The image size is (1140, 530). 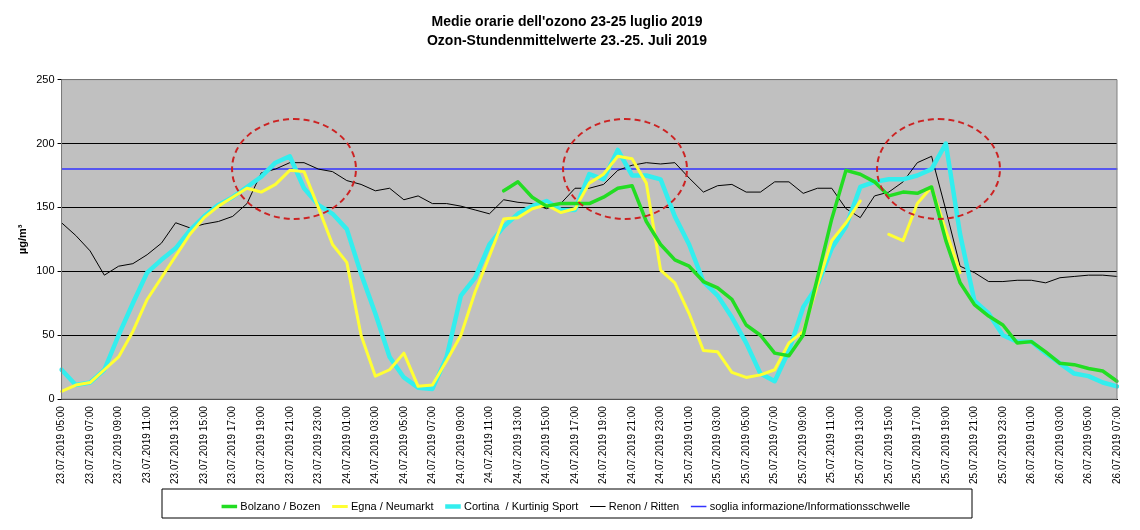 I want to click on x-tick-label: 24.07.2019 15:00, so click(x=546, y=445).